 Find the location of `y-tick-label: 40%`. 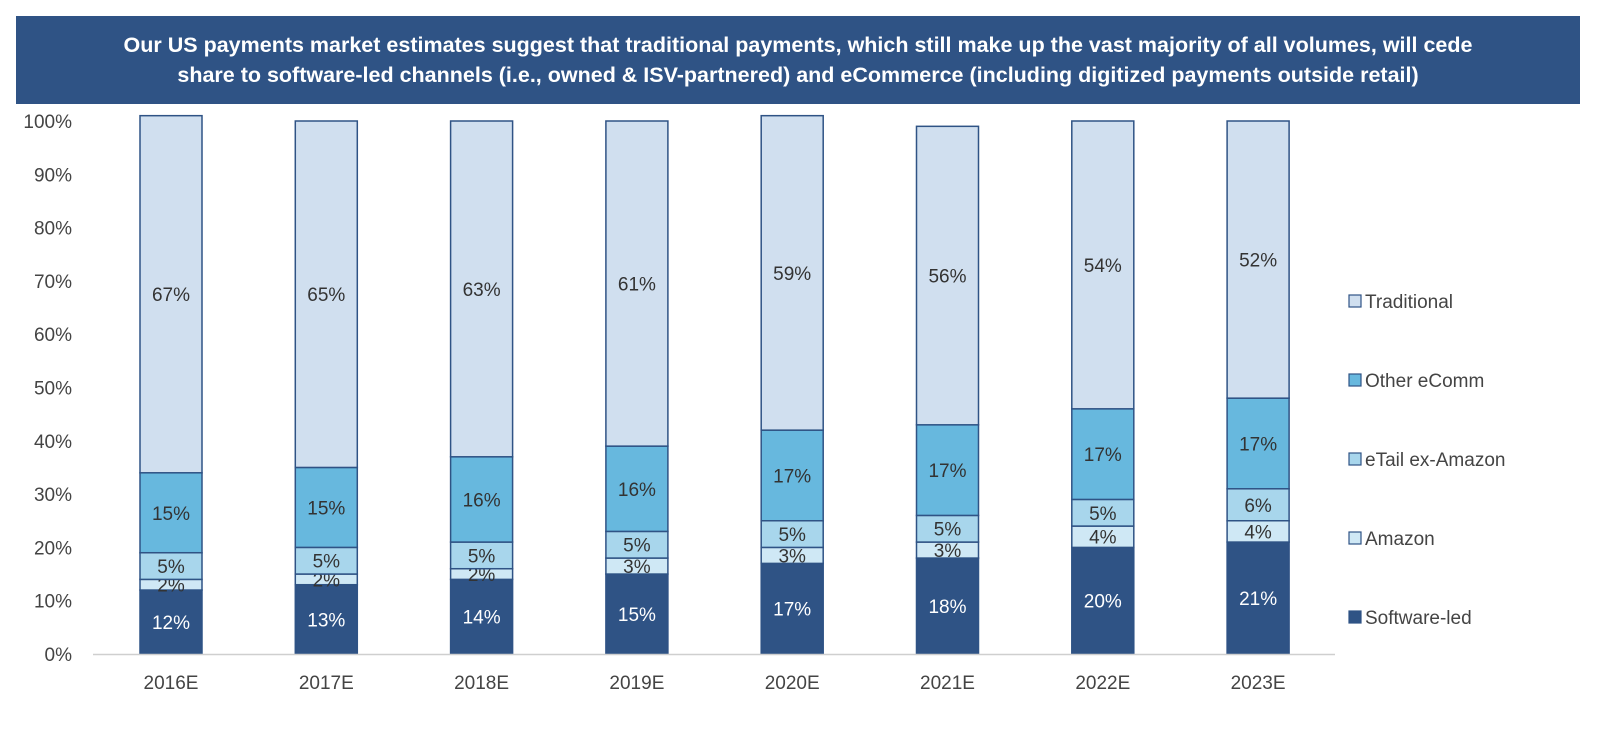

y-tick-label: 40% is located at coordinates (53, 442).